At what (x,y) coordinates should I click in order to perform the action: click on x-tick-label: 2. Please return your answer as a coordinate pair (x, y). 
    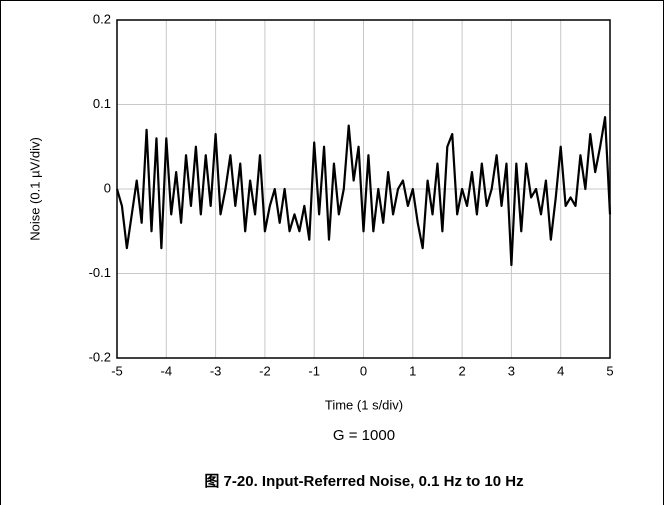
    Looking at the image, I should click on (461, 370).